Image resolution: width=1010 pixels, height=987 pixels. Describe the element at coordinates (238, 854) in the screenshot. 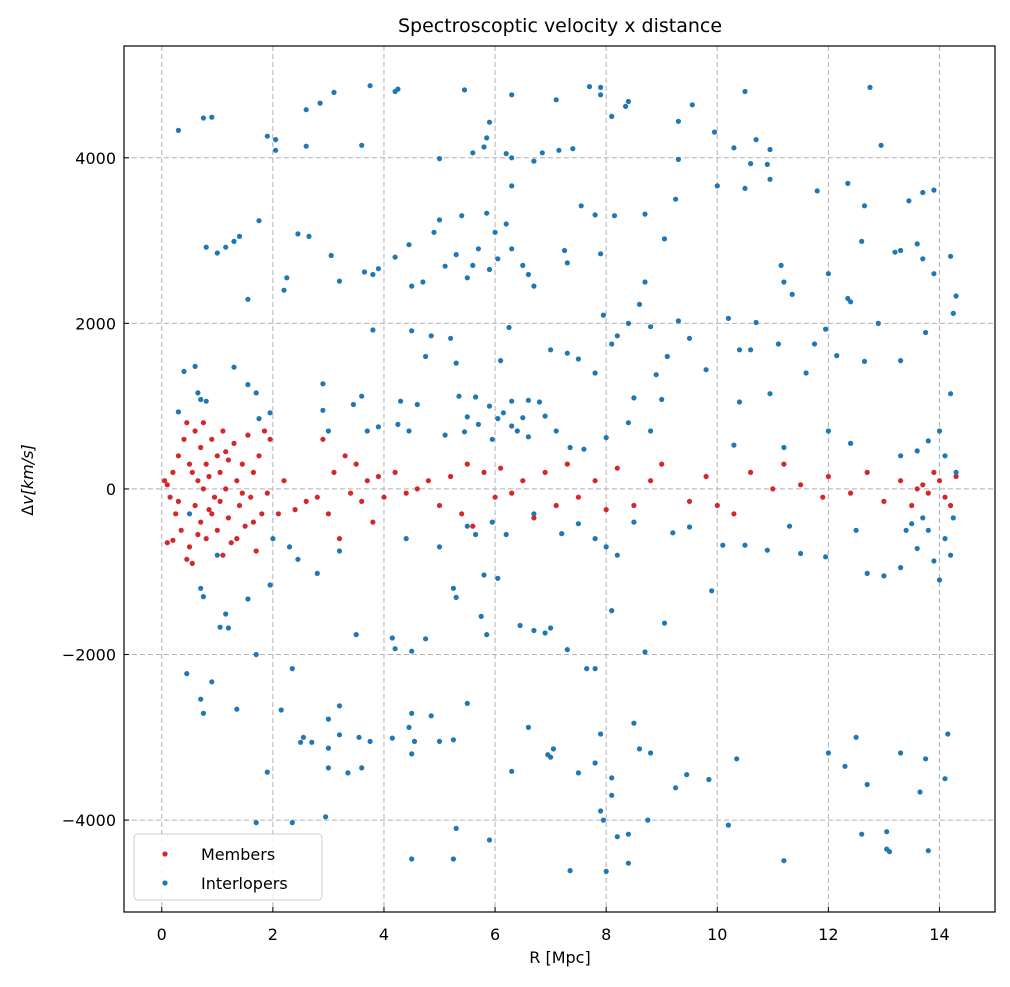

I see `legend-label-members: Members` at that location.